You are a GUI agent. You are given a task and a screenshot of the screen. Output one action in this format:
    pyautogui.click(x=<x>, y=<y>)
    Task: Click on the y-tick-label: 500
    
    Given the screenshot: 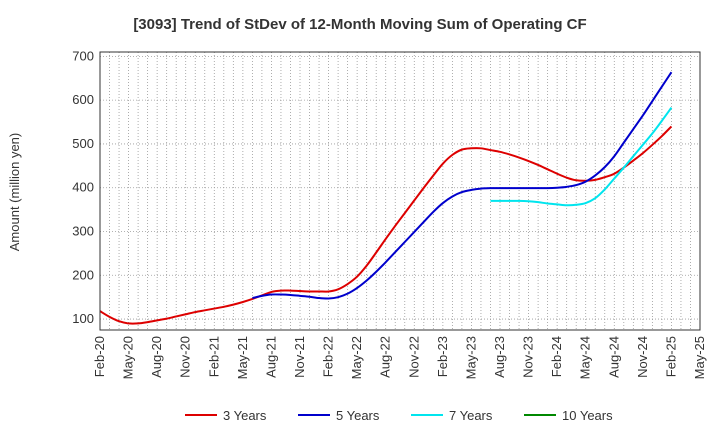 What is the action you would take?
    pyautogui.click(x=83, y=143)
    